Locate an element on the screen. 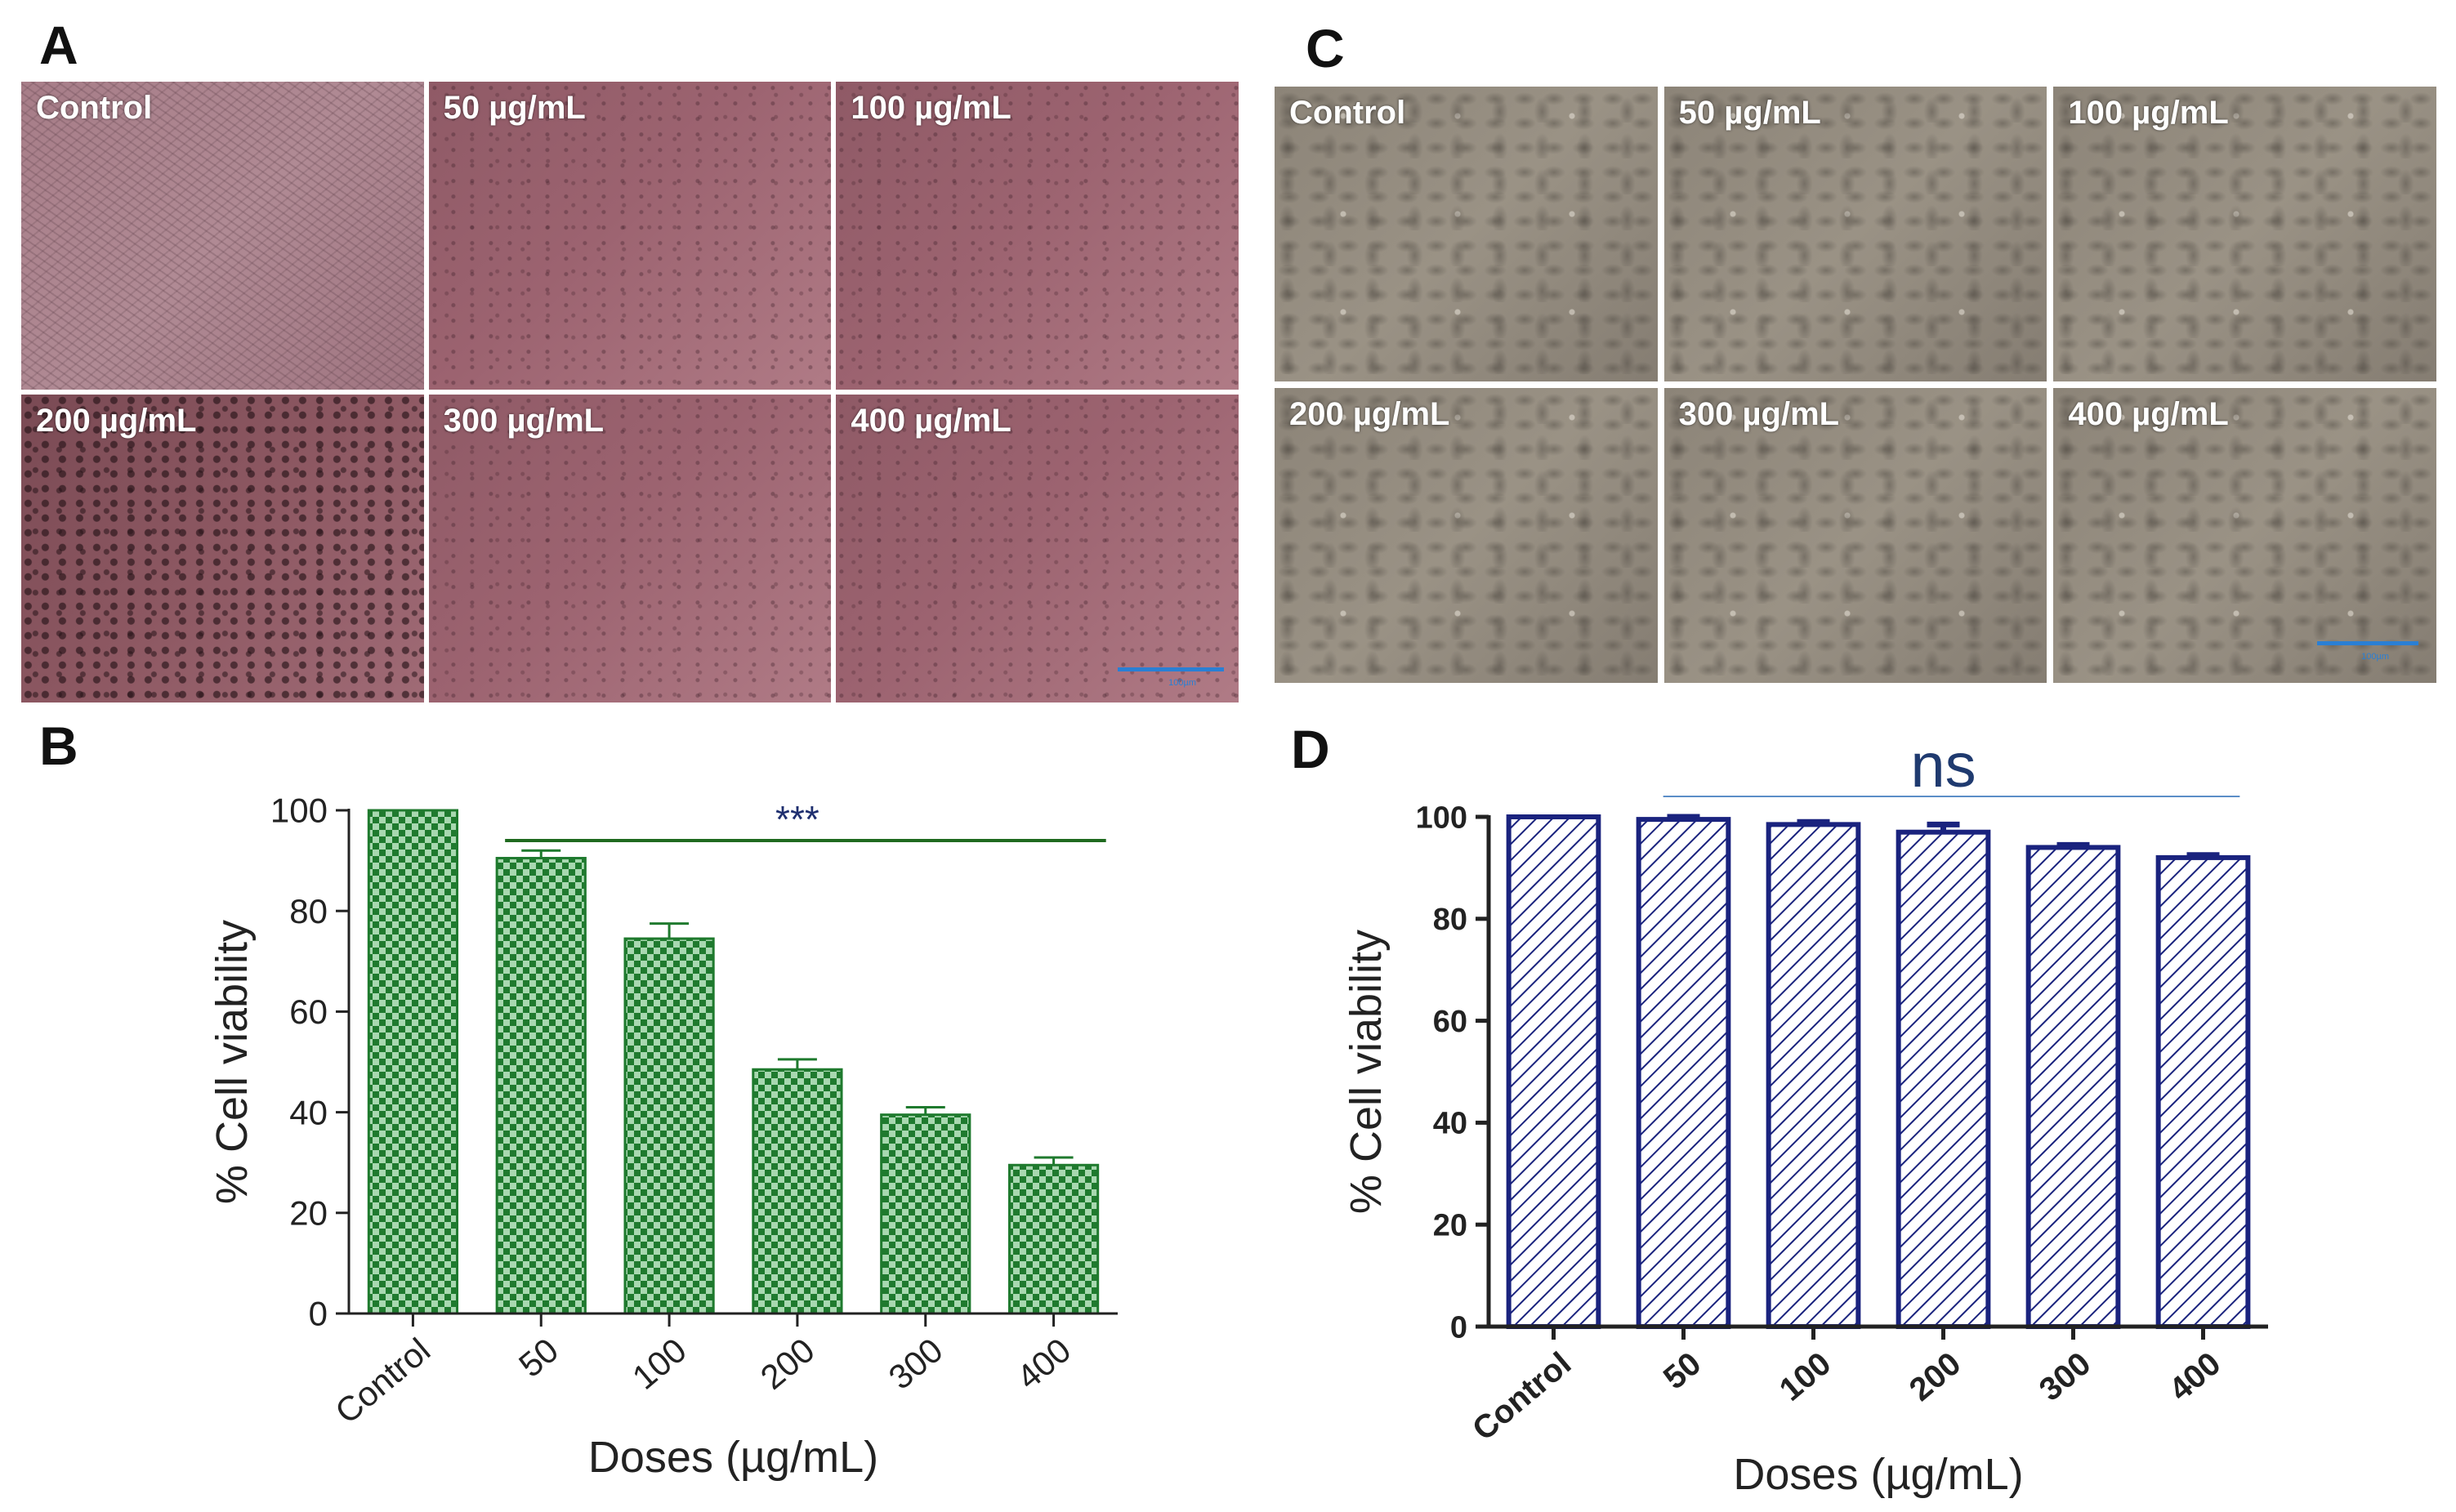 This screenshot has height=1512, width=2456. micrograph-a-2: 100 µg/mL is located at coordinates (1037, 236).